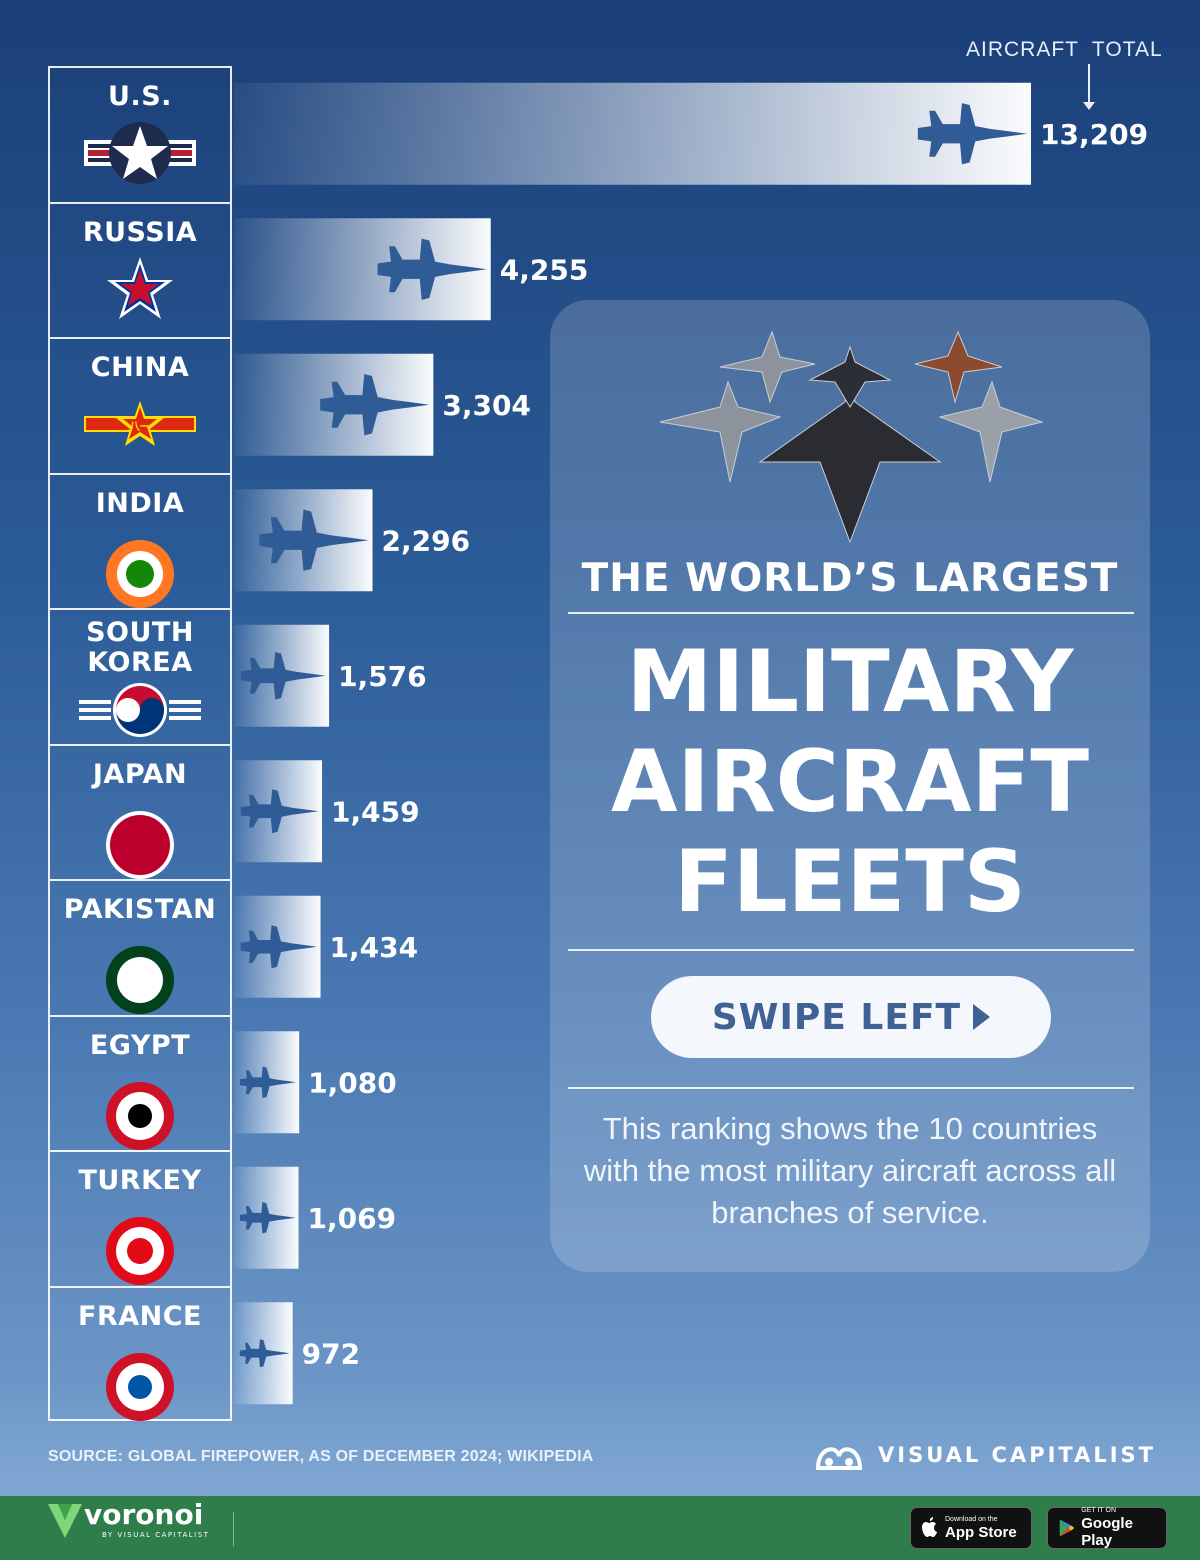 The width and height of the screenshot is (1200, 1560). I want to click on country-cell: EGYPT, so click(140, 1086).